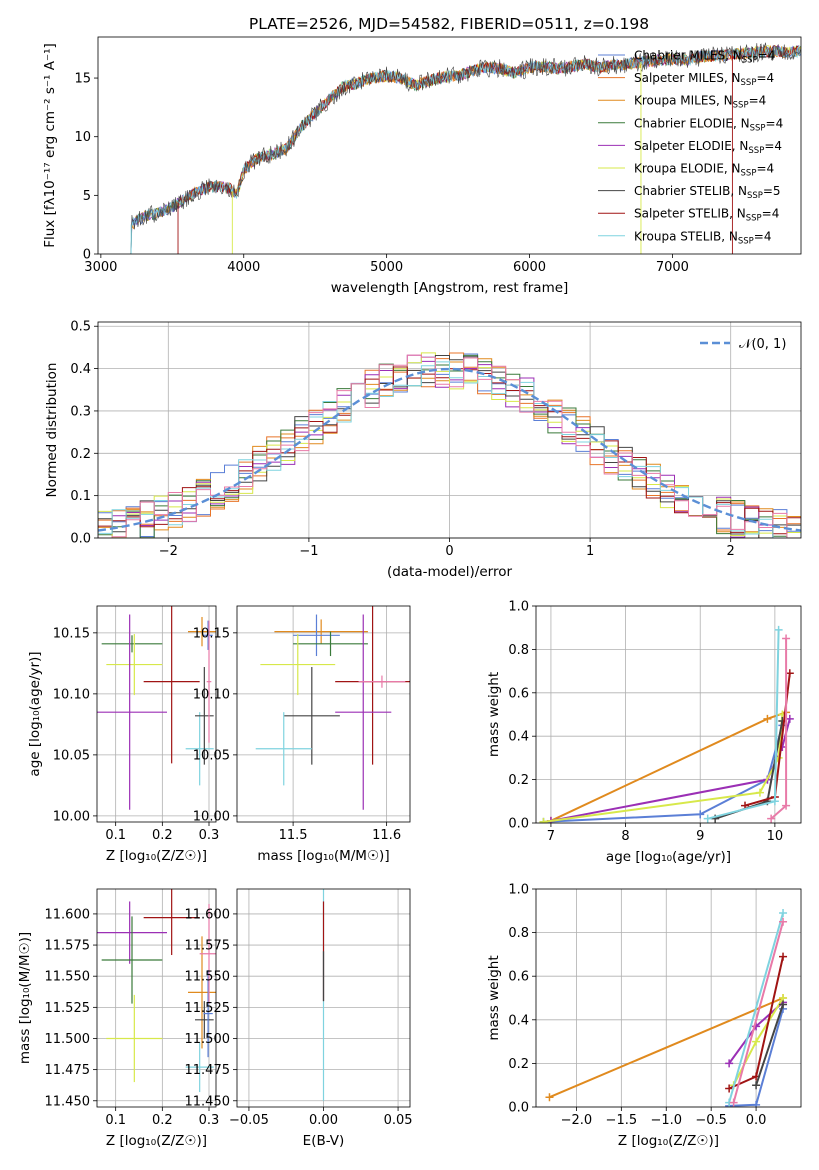 The image size is (819, 1170). I want to click on x-tick-label: −0.05, so click(249, 1120).